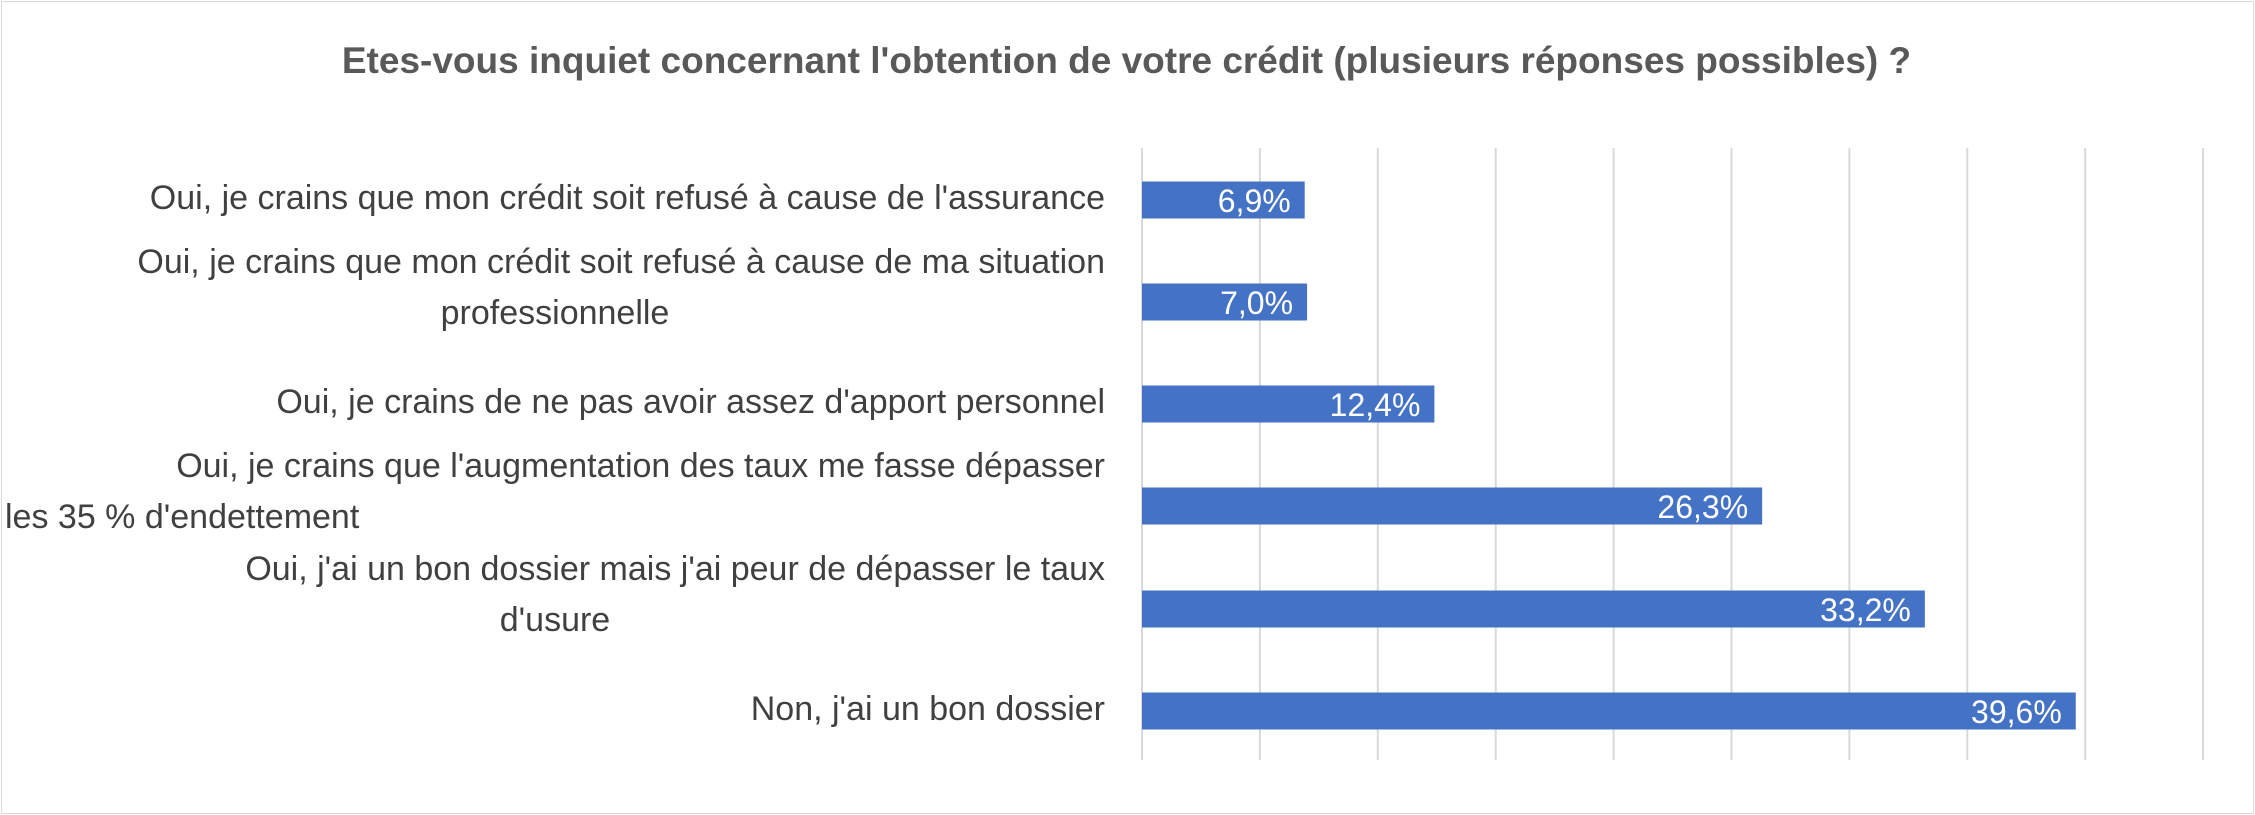 The width and height of the screenshot is (2255, 815). I want to click on data-label: 12,4%, so click(1375, 405).